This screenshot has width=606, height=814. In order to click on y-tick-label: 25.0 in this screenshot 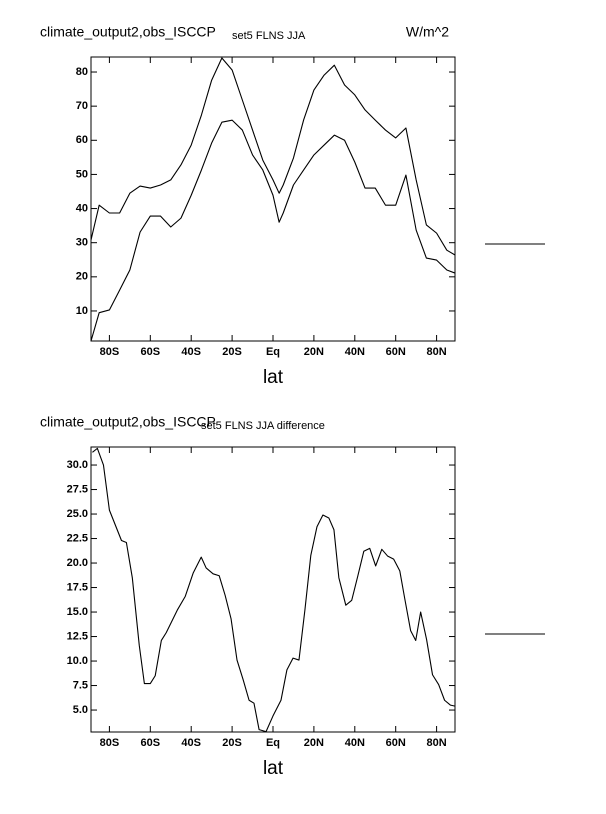, I will do `click(77, 514)`.